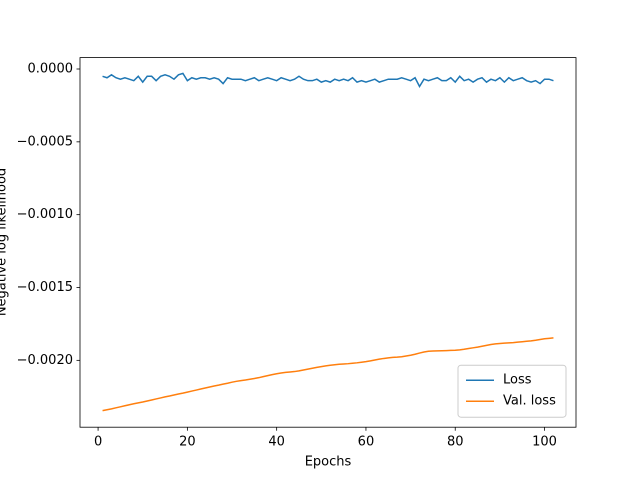 The height and width of the screenshot is (480, 640). I want to click on y-tick-label: −0.0015, so click(45, 287).